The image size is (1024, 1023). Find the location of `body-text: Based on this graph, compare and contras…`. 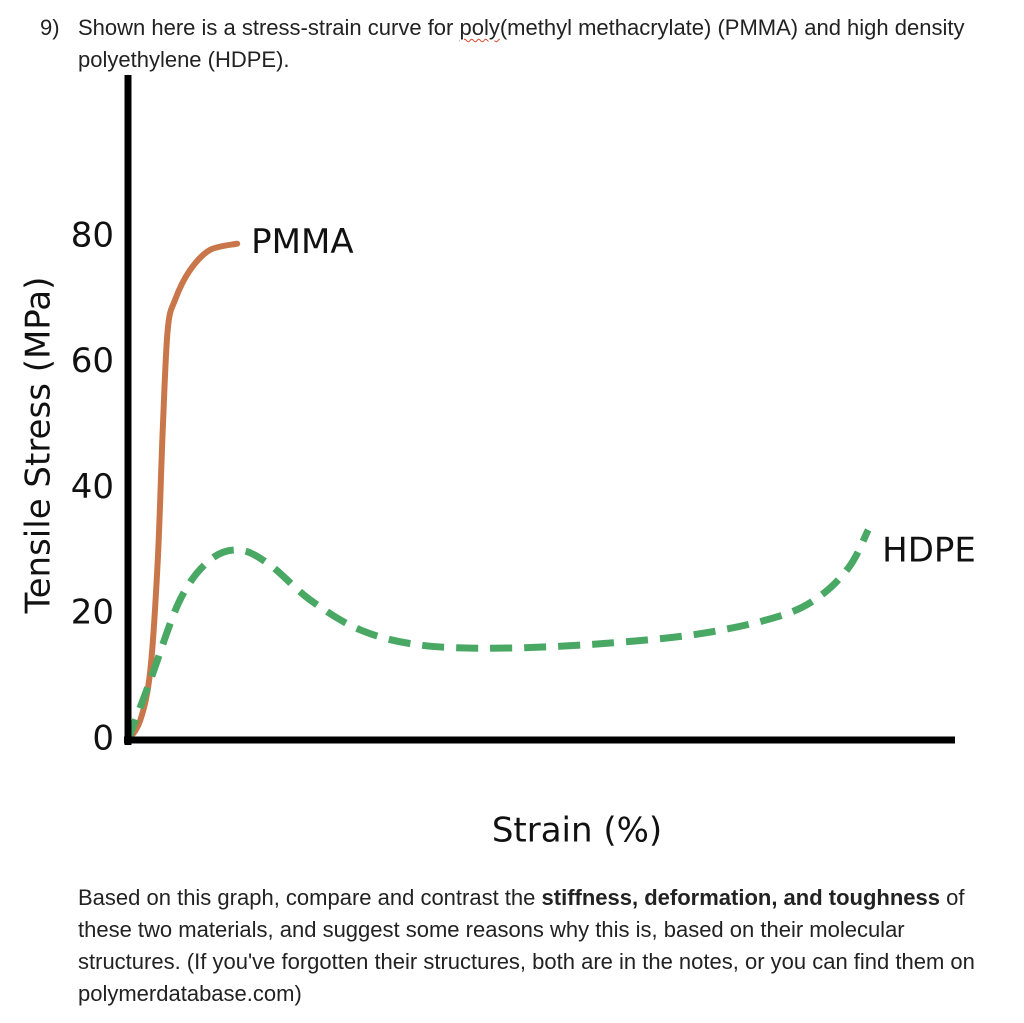

body-text: Based on this graph, compare and contras… is located at coordinates (310, 897).